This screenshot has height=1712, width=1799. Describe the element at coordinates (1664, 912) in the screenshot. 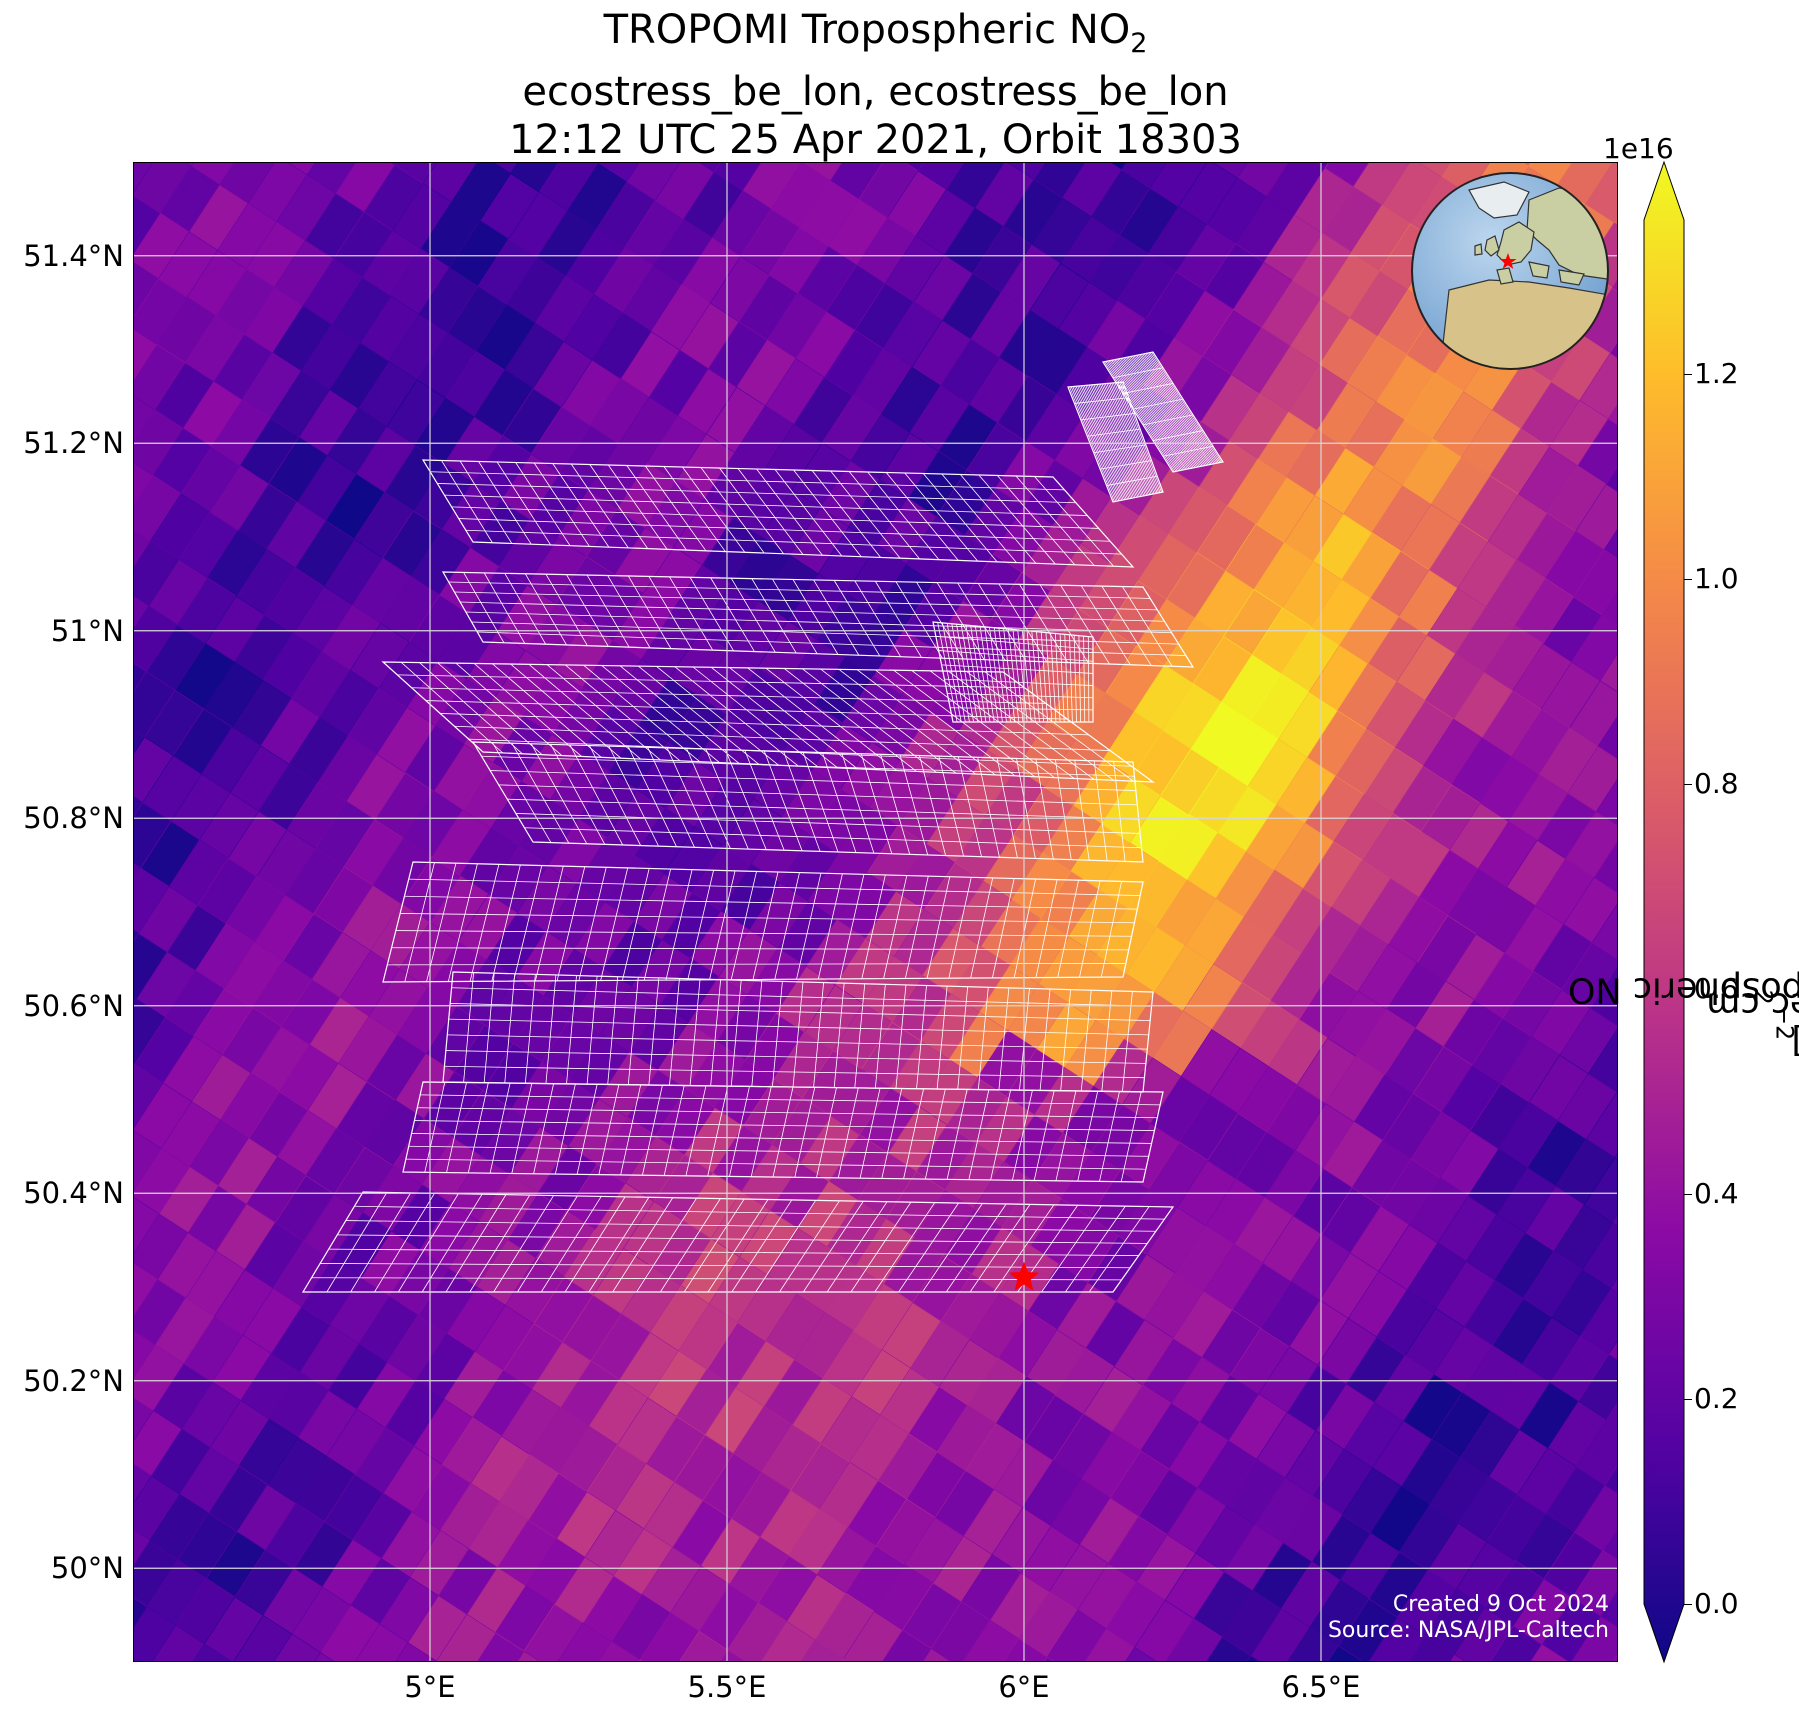

I see `colorbar` at that location.